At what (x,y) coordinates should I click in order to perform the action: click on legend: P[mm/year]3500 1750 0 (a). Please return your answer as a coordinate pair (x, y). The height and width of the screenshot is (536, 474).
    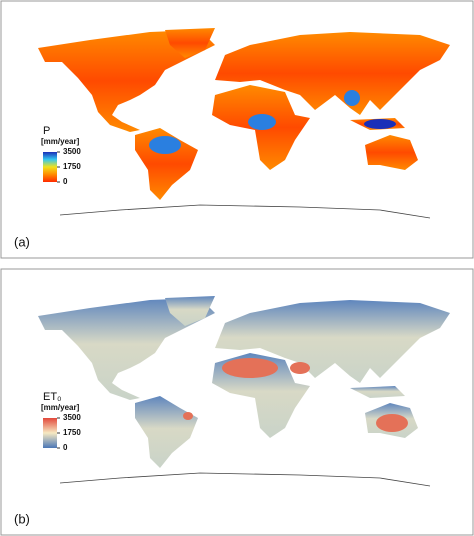
    Looking at the image, I should click on (47, 187).